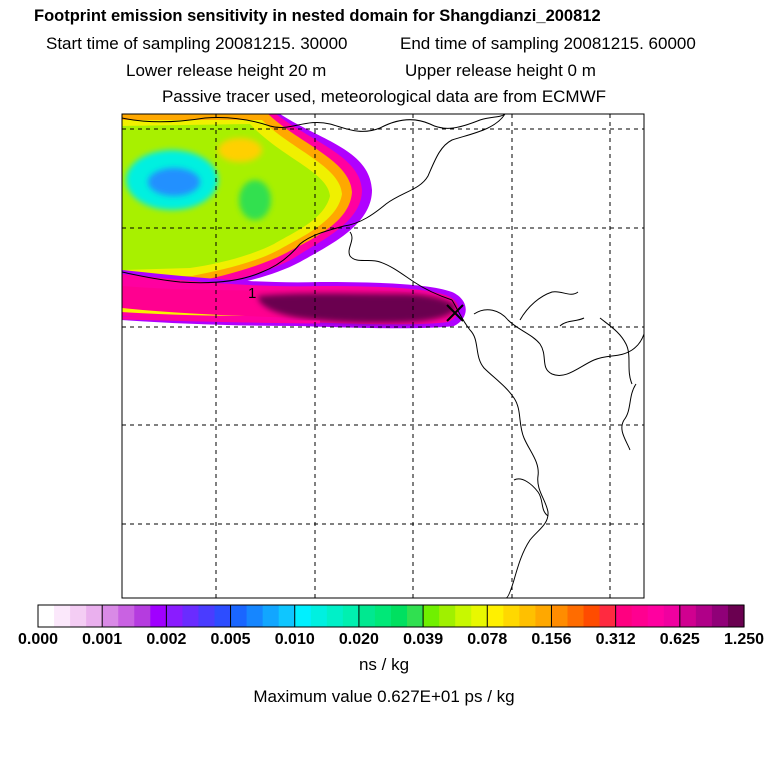 This screenshot has width=768, height=768. I want to click on colorbar-frame, so click(391, 616).